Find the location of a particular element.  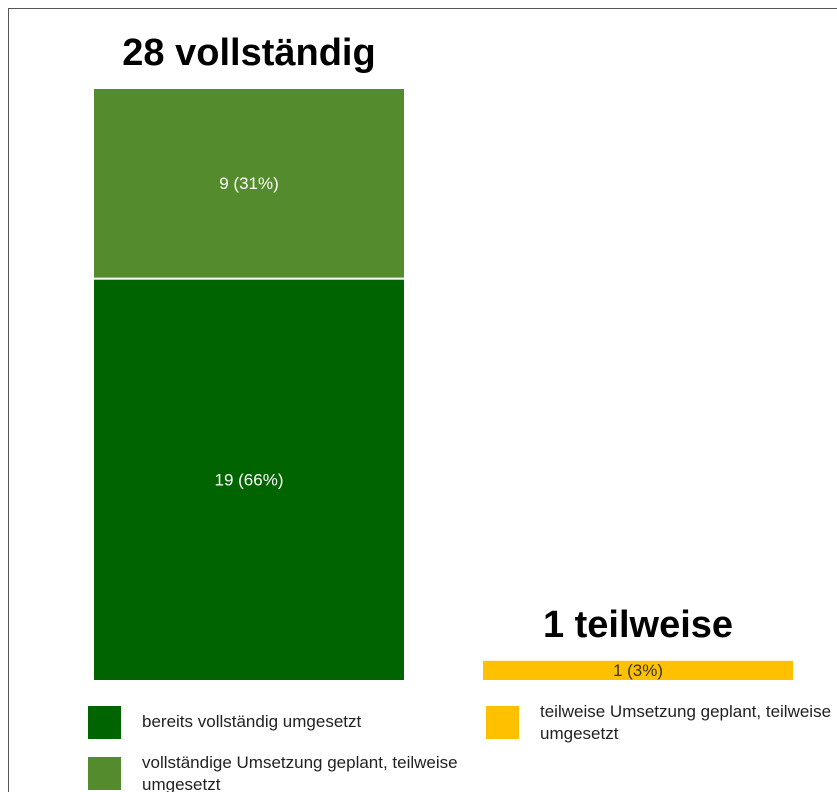

stack-title: 1 teilweise is located at coordinates (638, 625).